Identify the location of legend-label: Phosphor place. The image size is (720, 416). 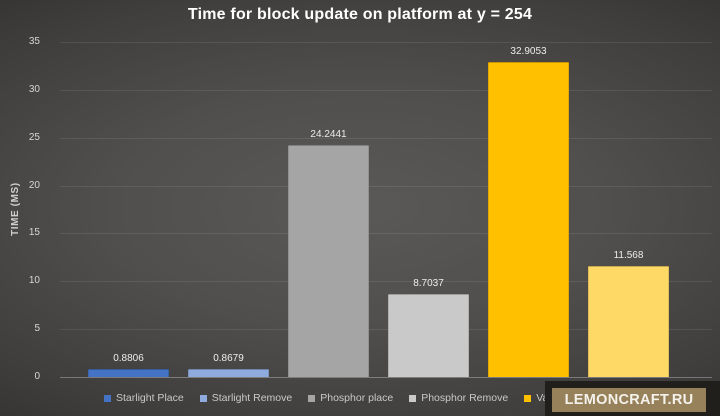
(357, 398).